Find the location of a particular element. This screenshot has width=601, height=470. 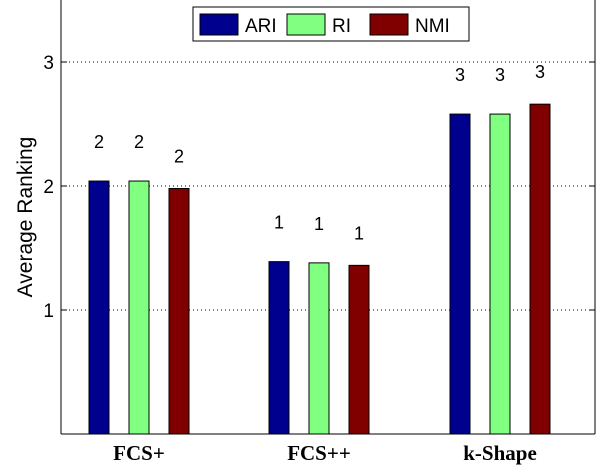

legend-swatch-nmi is located at coordinates (389, 24).